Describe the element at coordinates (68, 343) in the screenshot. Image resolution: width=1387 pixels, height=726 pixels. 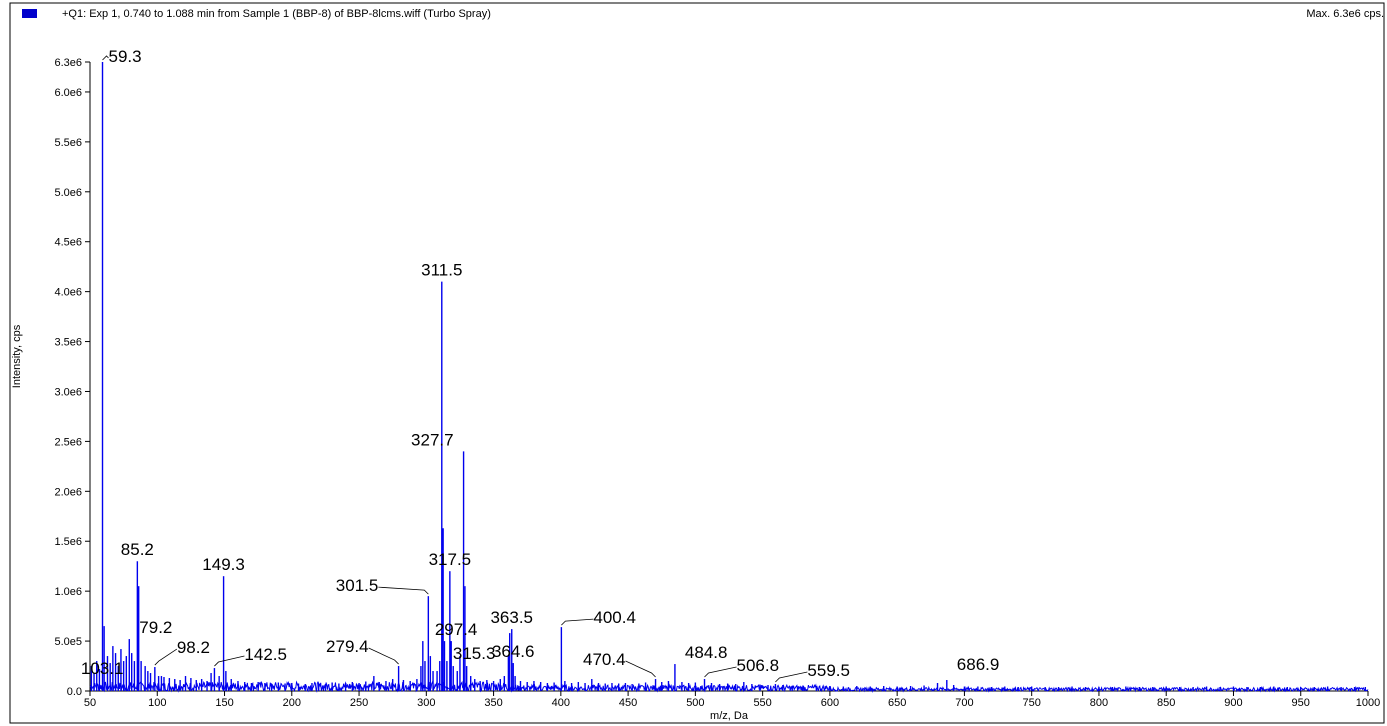
I see `y-tick-label: 3.5e6` at that location.